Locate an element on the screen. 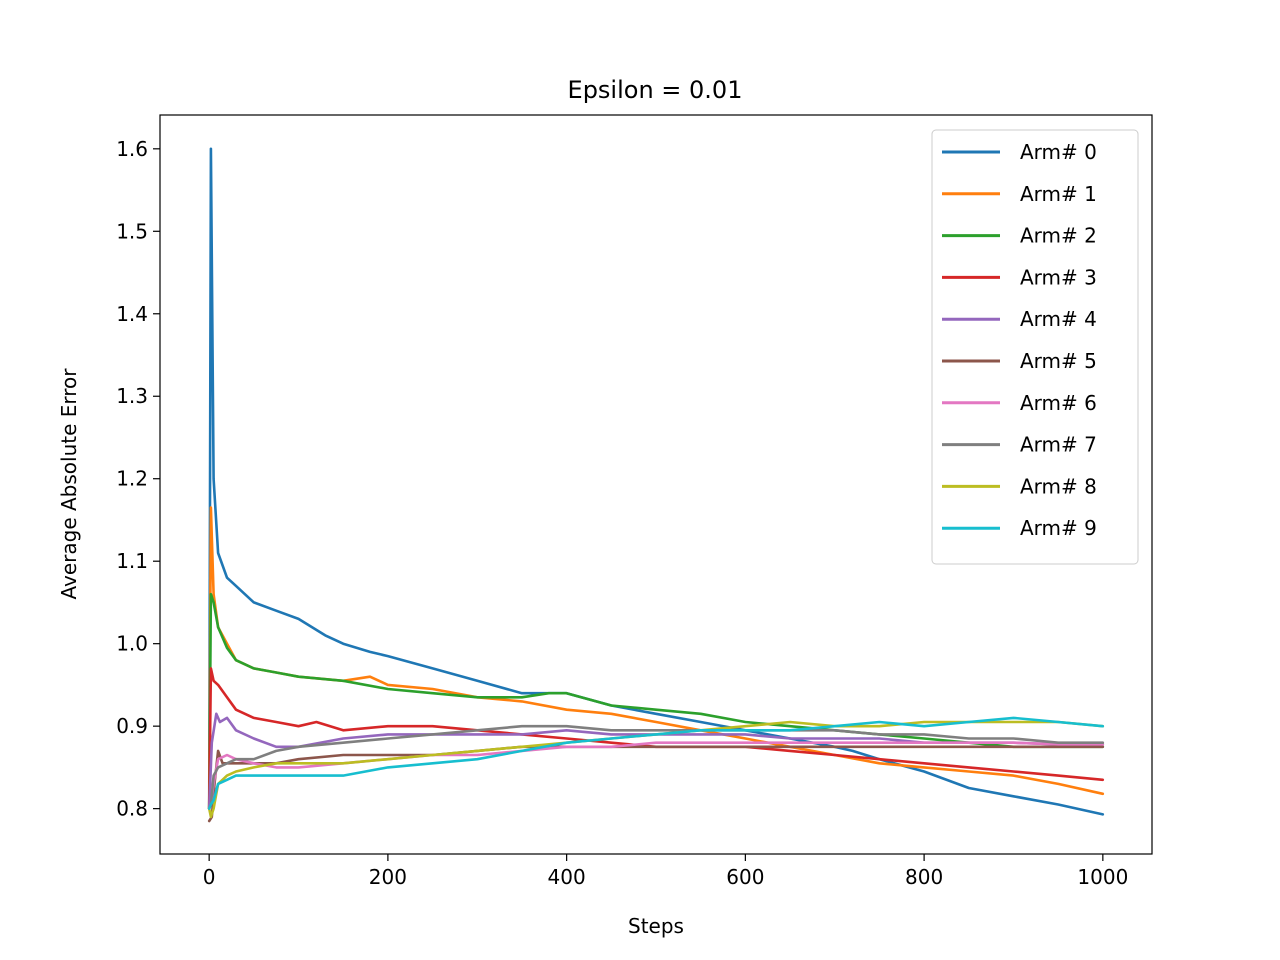 This screenshot has width=1280, height=960. legend-label-arm-6: Arm# 6 is located at coordinates (1058, 403).